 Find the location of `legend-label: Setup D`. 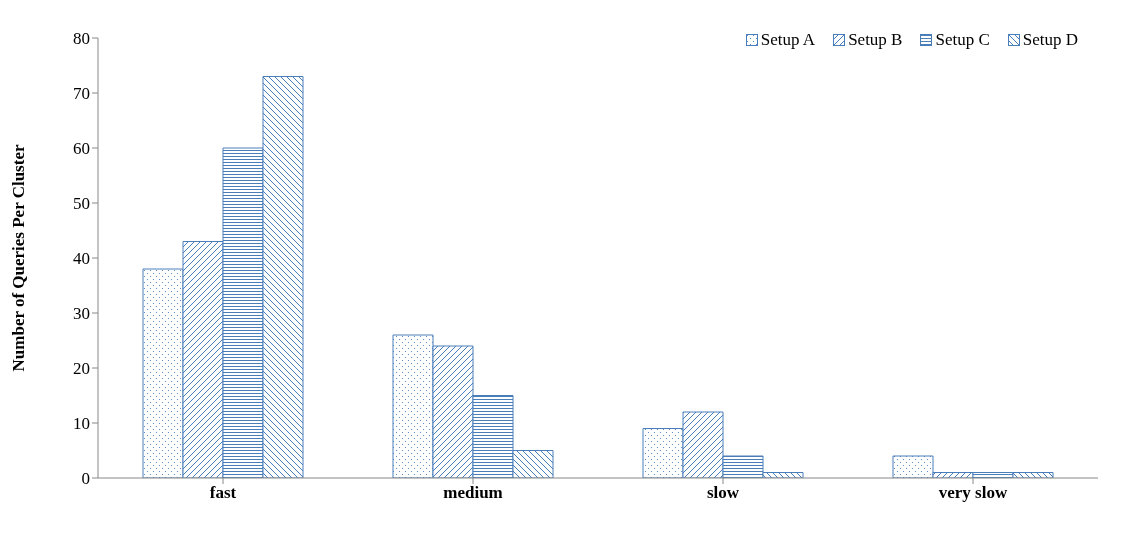

legend-label: Setup D is located at coordinates (1050, 40).